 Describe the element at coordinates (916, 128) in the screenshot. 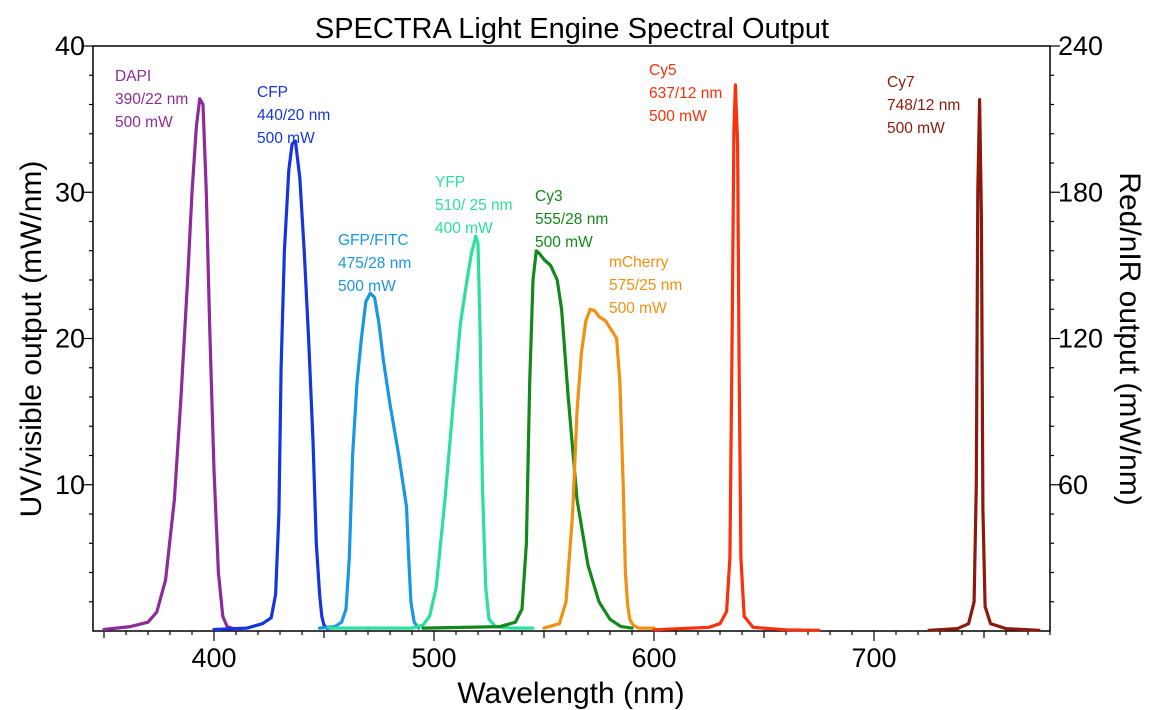

I see `series-annotation-cy7-line3: 500 mW` at that location.